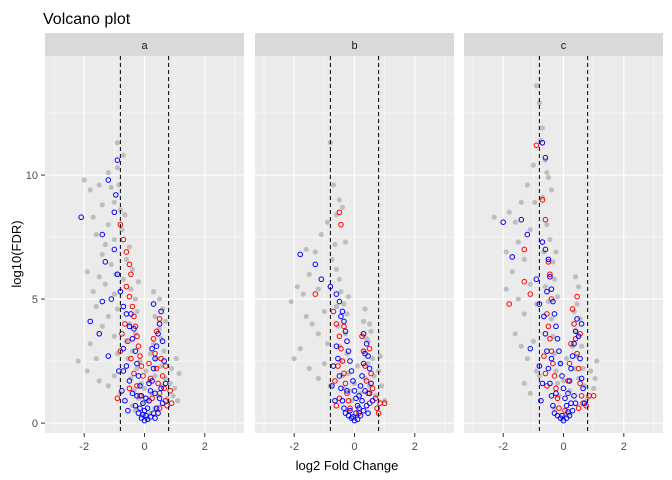  I want to click on chart-title: Volcano plot, so click(87, 19).